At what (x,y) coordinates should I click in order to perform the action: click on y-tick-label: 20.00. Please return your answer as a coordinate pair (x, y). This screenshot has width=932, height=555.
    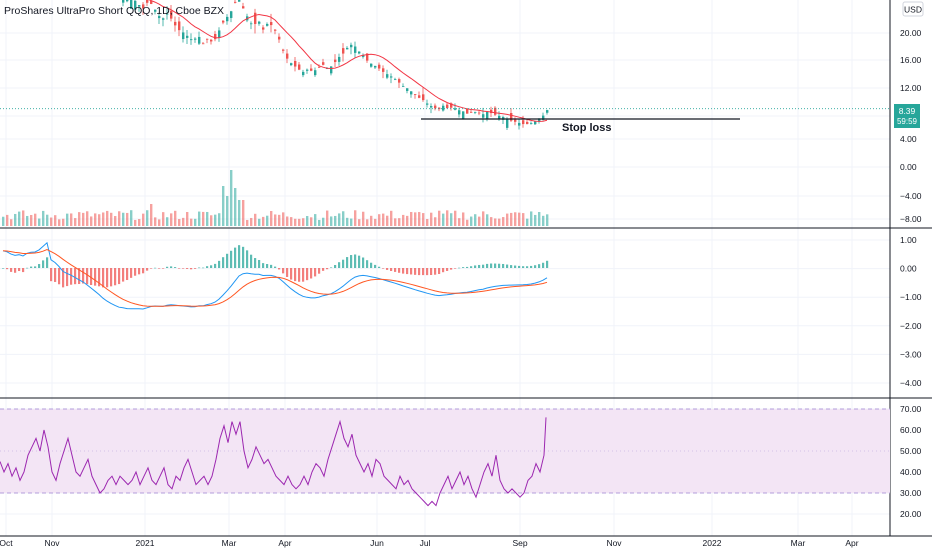
    Looking at the image, I should click on (911, 33).